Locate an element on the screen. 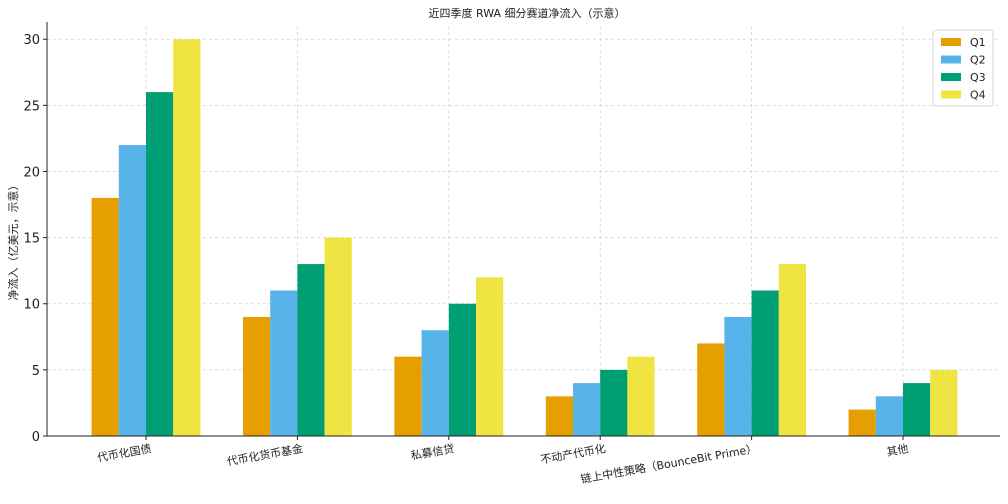 Image resolution: width=1008 pixels, height=504 pixels. y-axis-label: 净流入（亿美元，示意） is located at coordinates (13, 240).